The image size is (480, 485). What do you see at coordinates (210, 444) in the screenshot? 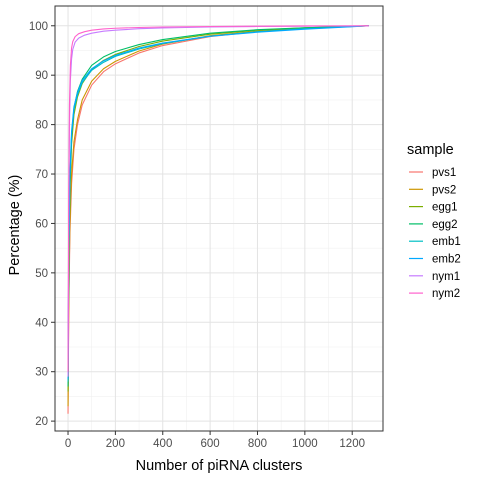
I see `x-tick-label: 600` at bounding box center [210, 444].